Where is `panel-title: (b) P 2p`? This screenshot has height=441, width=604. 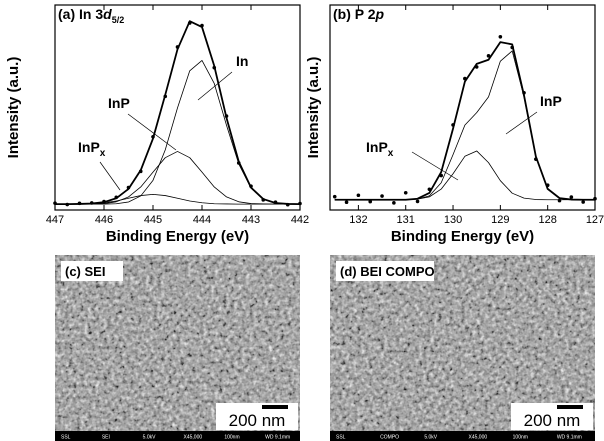
panel-title: (b) P 2p is located at coordinates (359, 14).